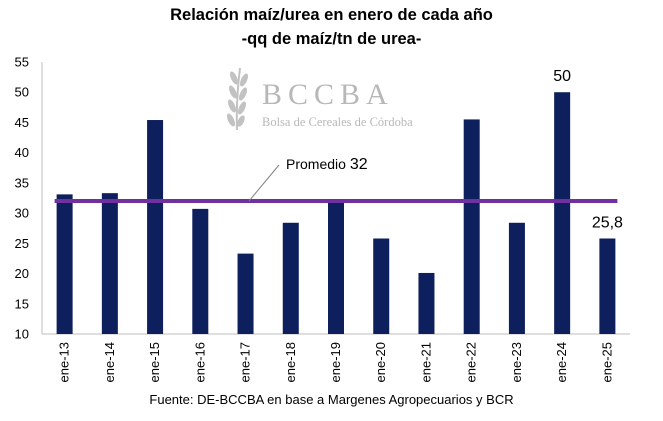 Image resolution: width=663 pixels, height=421 pixels. Describe the element at coordinates (22, 243) in the screenshot. I see `y-tick-label: 25` at that location.